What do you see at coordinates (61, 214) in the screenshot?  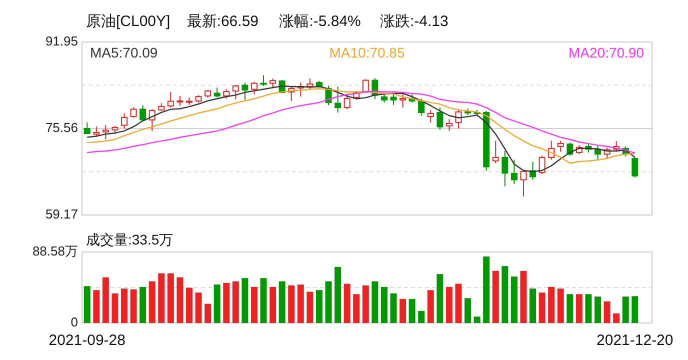 I see `y-tick-label: 59.17` at bounding box center [61, 214].